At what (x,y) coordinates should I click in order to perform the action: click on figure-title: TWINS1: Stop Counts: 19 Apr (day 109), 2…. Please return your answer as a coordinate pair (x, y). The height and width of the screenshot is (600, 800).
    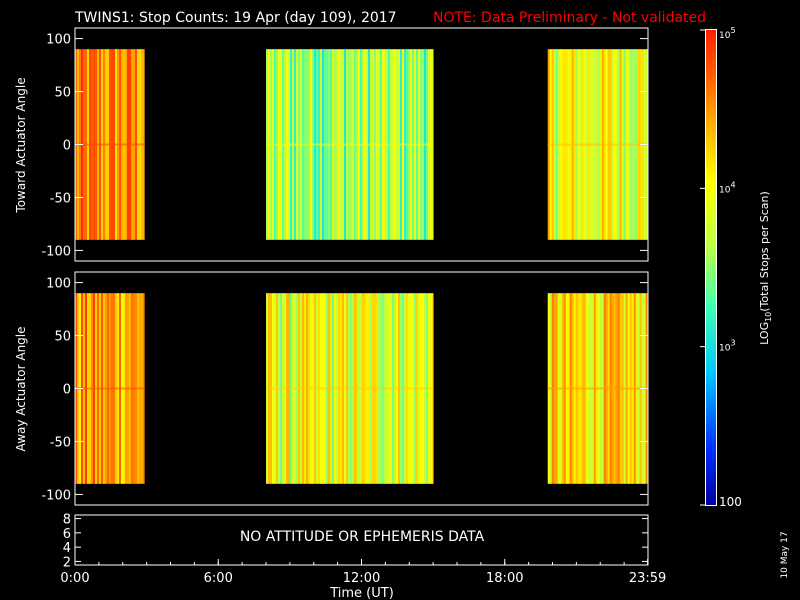
    Looking at the image, I should click on (235, 18).